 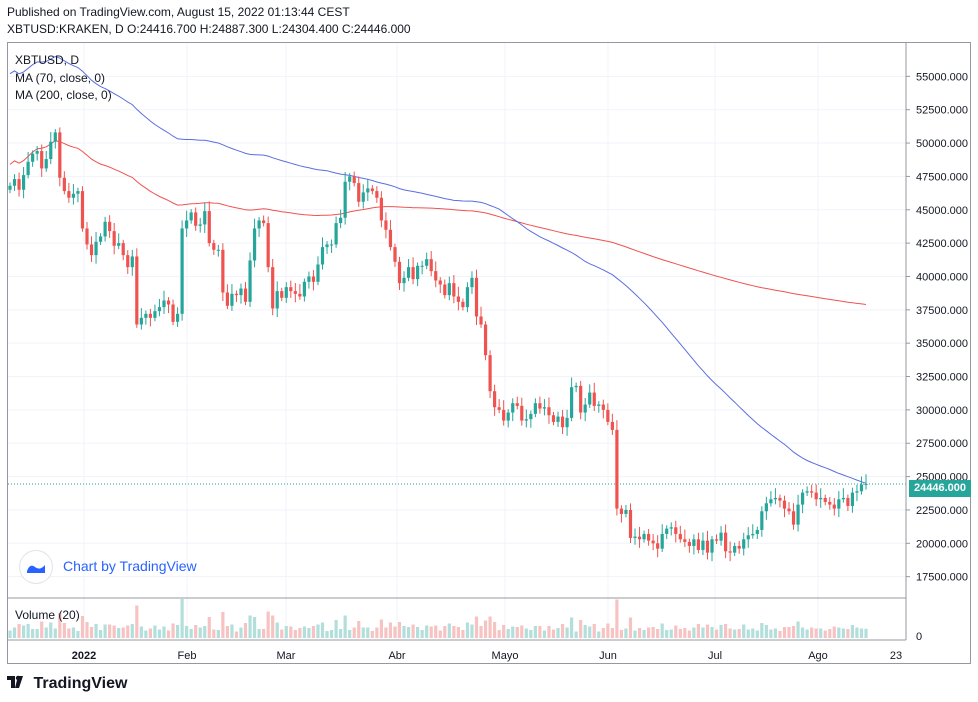 What do you see at coordinates (47, 615) in the screenshot?
I see `volume-legend: Volume (20)` at bounding box center [47, 615].